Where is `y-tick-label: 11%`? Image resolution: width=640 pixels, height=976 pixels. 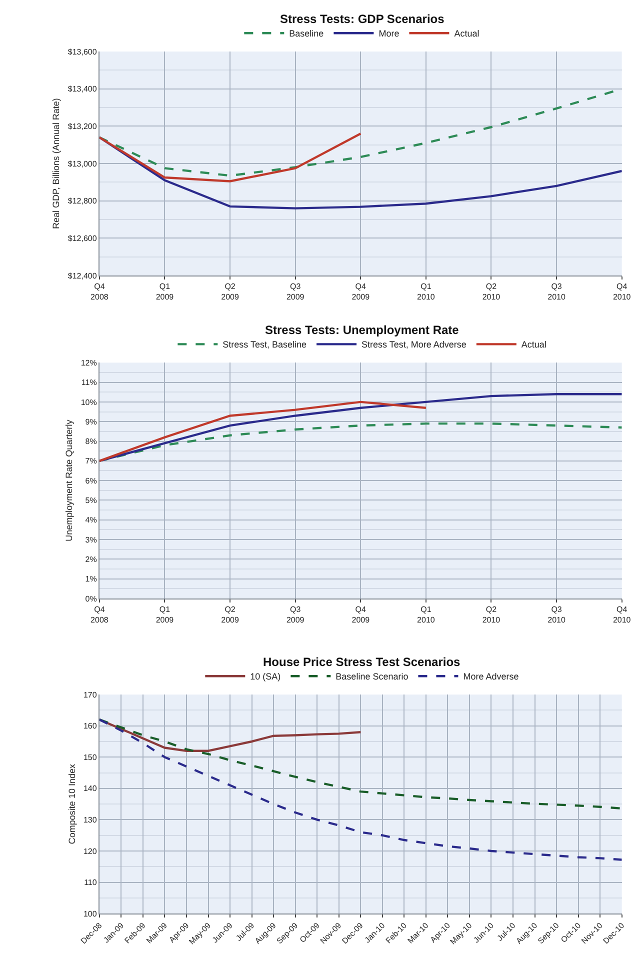 y-tick-label: 11% is located at coordinates (89, 383).